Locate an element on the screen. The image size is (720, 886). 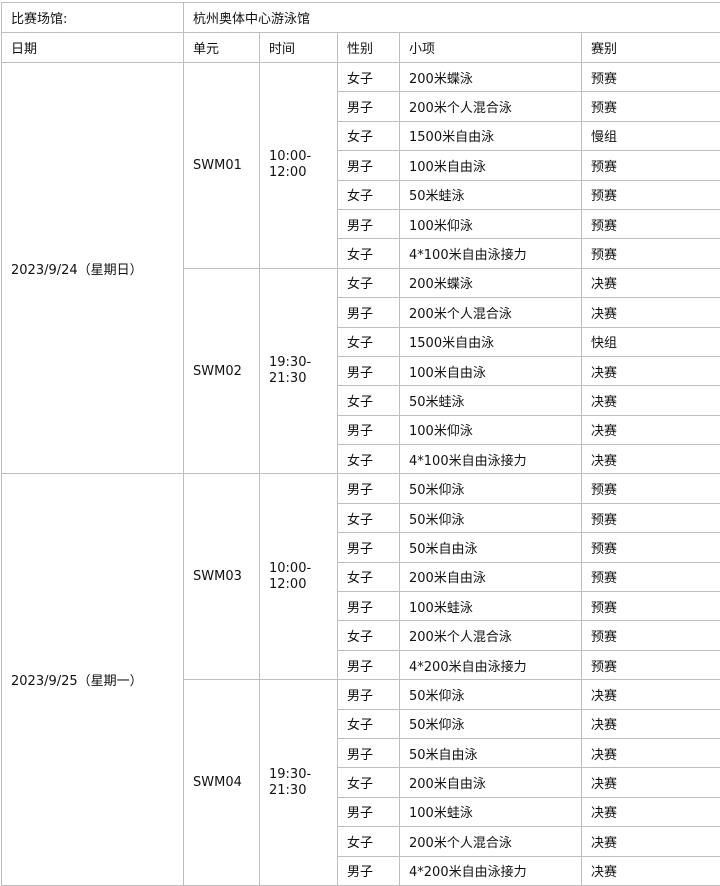
unit-cell: SWM03 is located at coordinates (221, 577).